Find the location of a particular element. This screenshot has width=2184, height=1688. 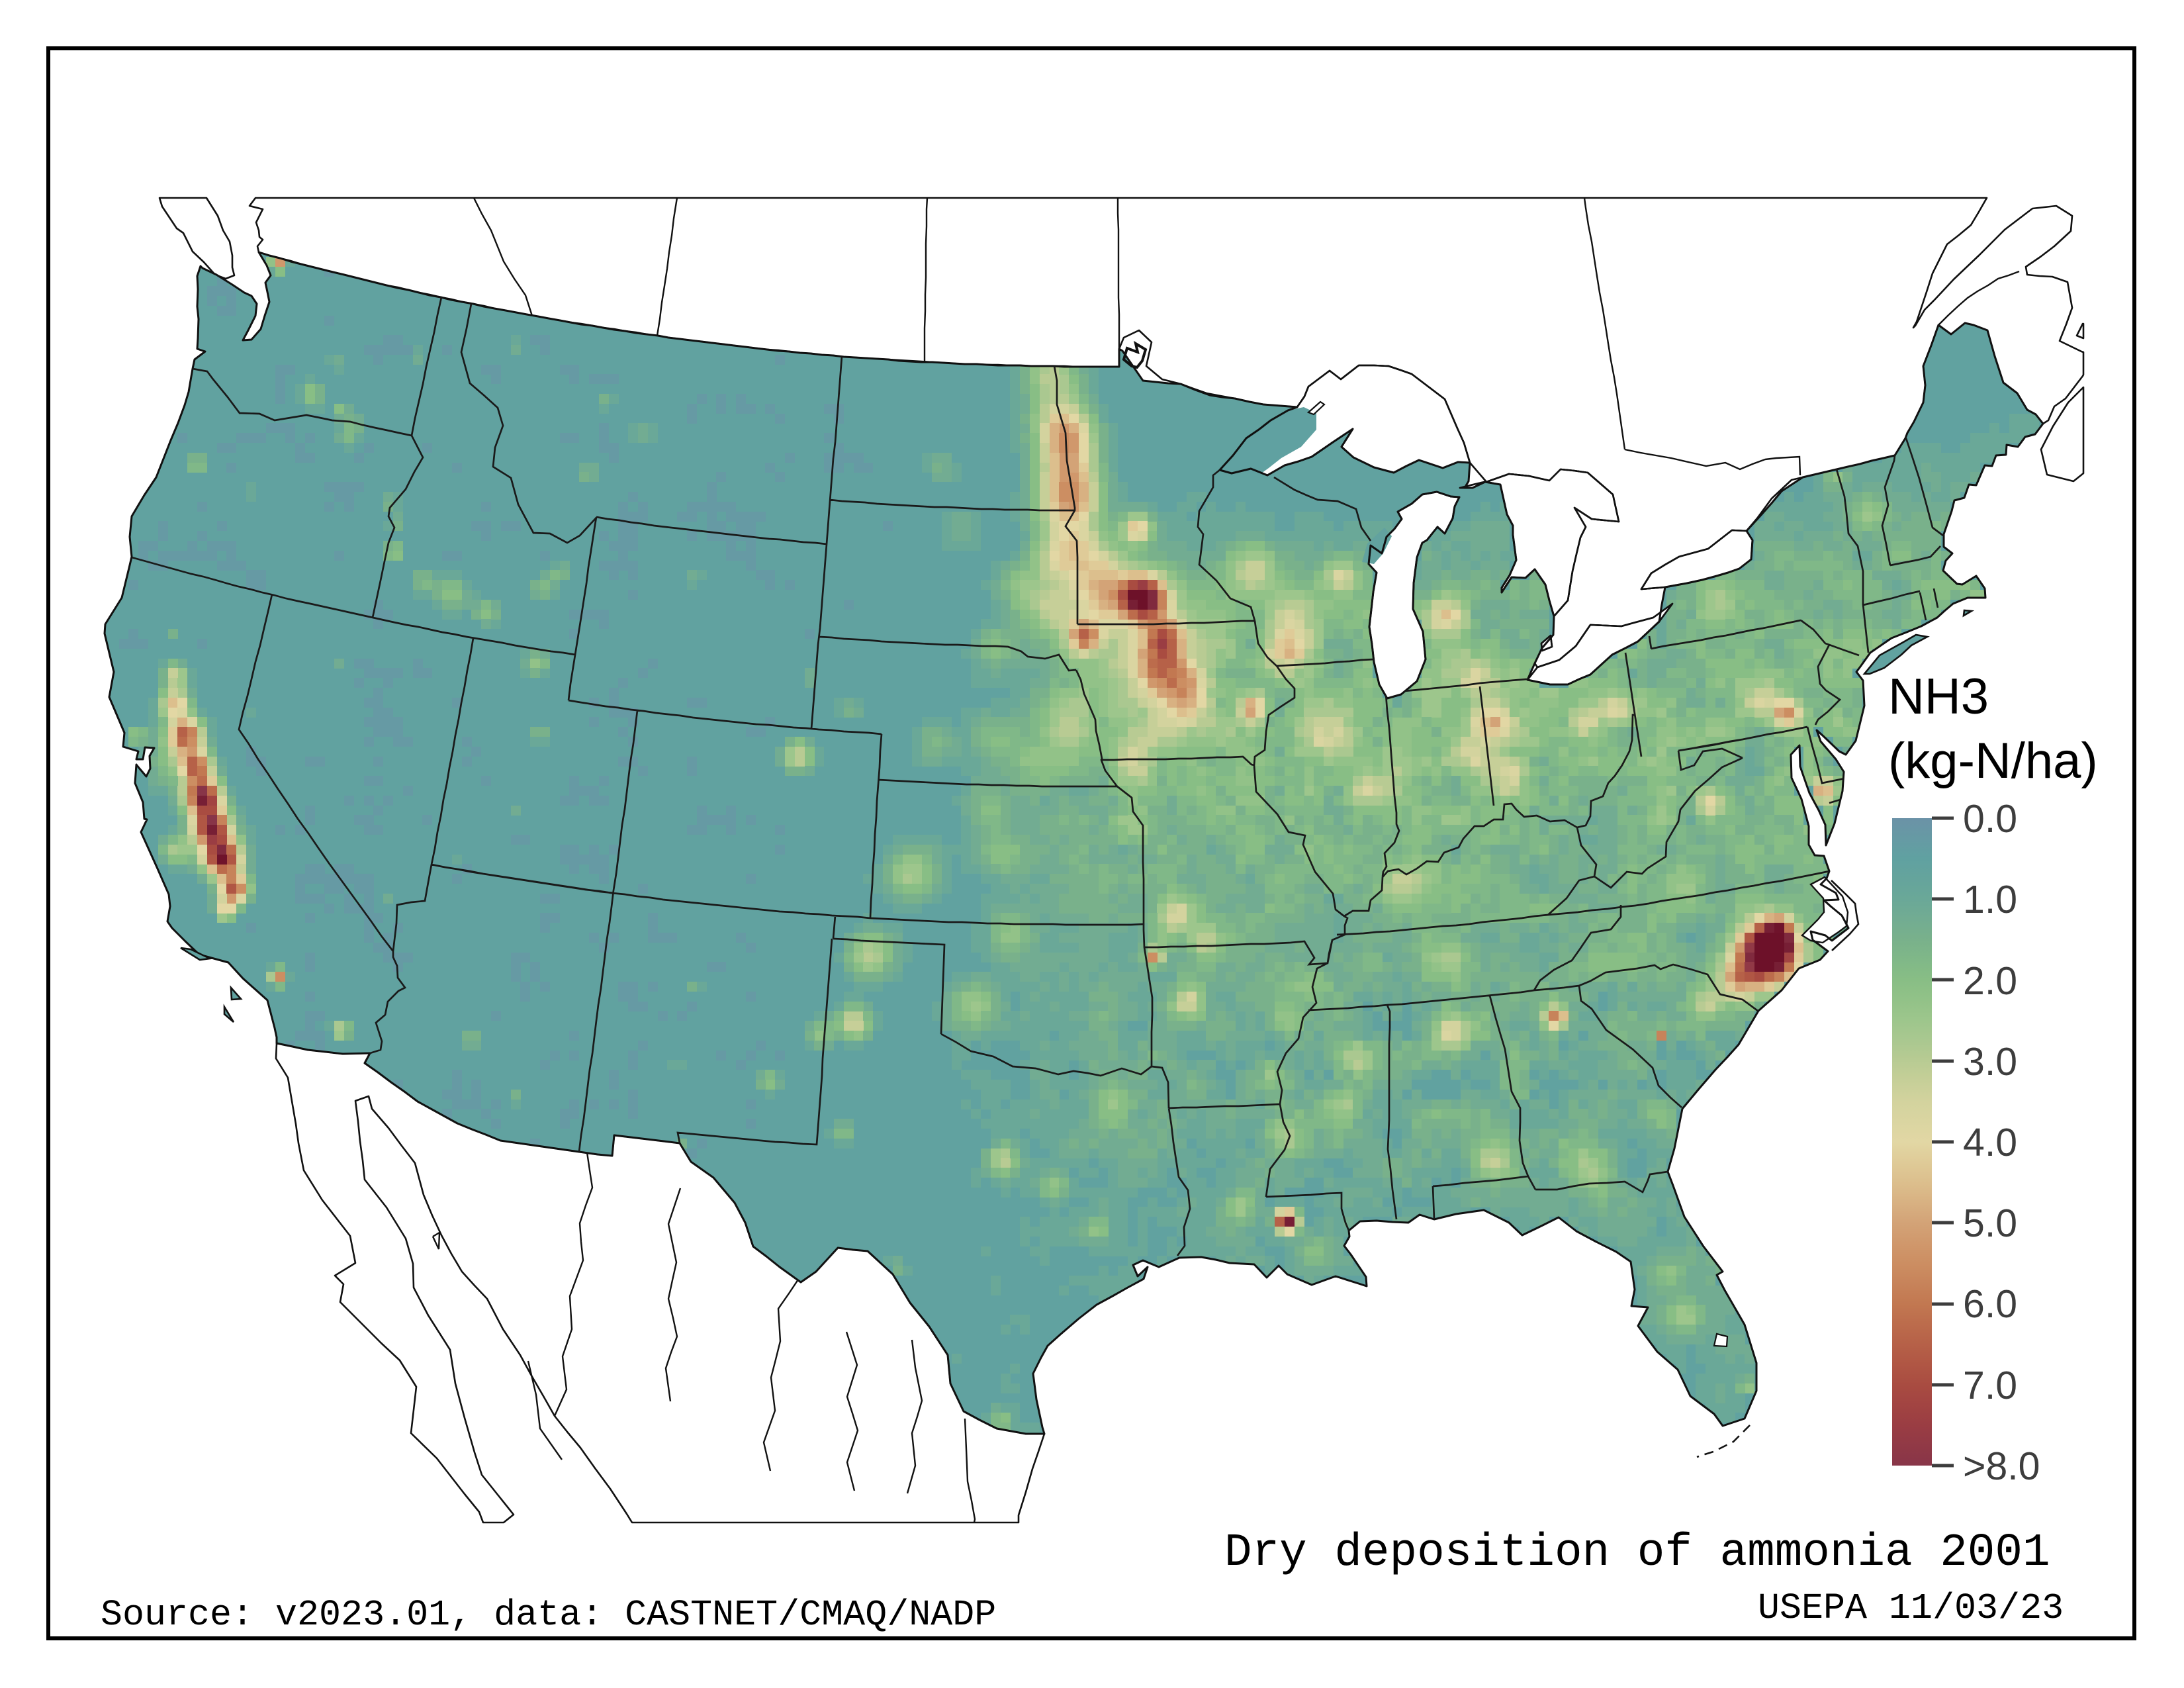

svg-text: 1.0 is located at coordinates (1990, 899).